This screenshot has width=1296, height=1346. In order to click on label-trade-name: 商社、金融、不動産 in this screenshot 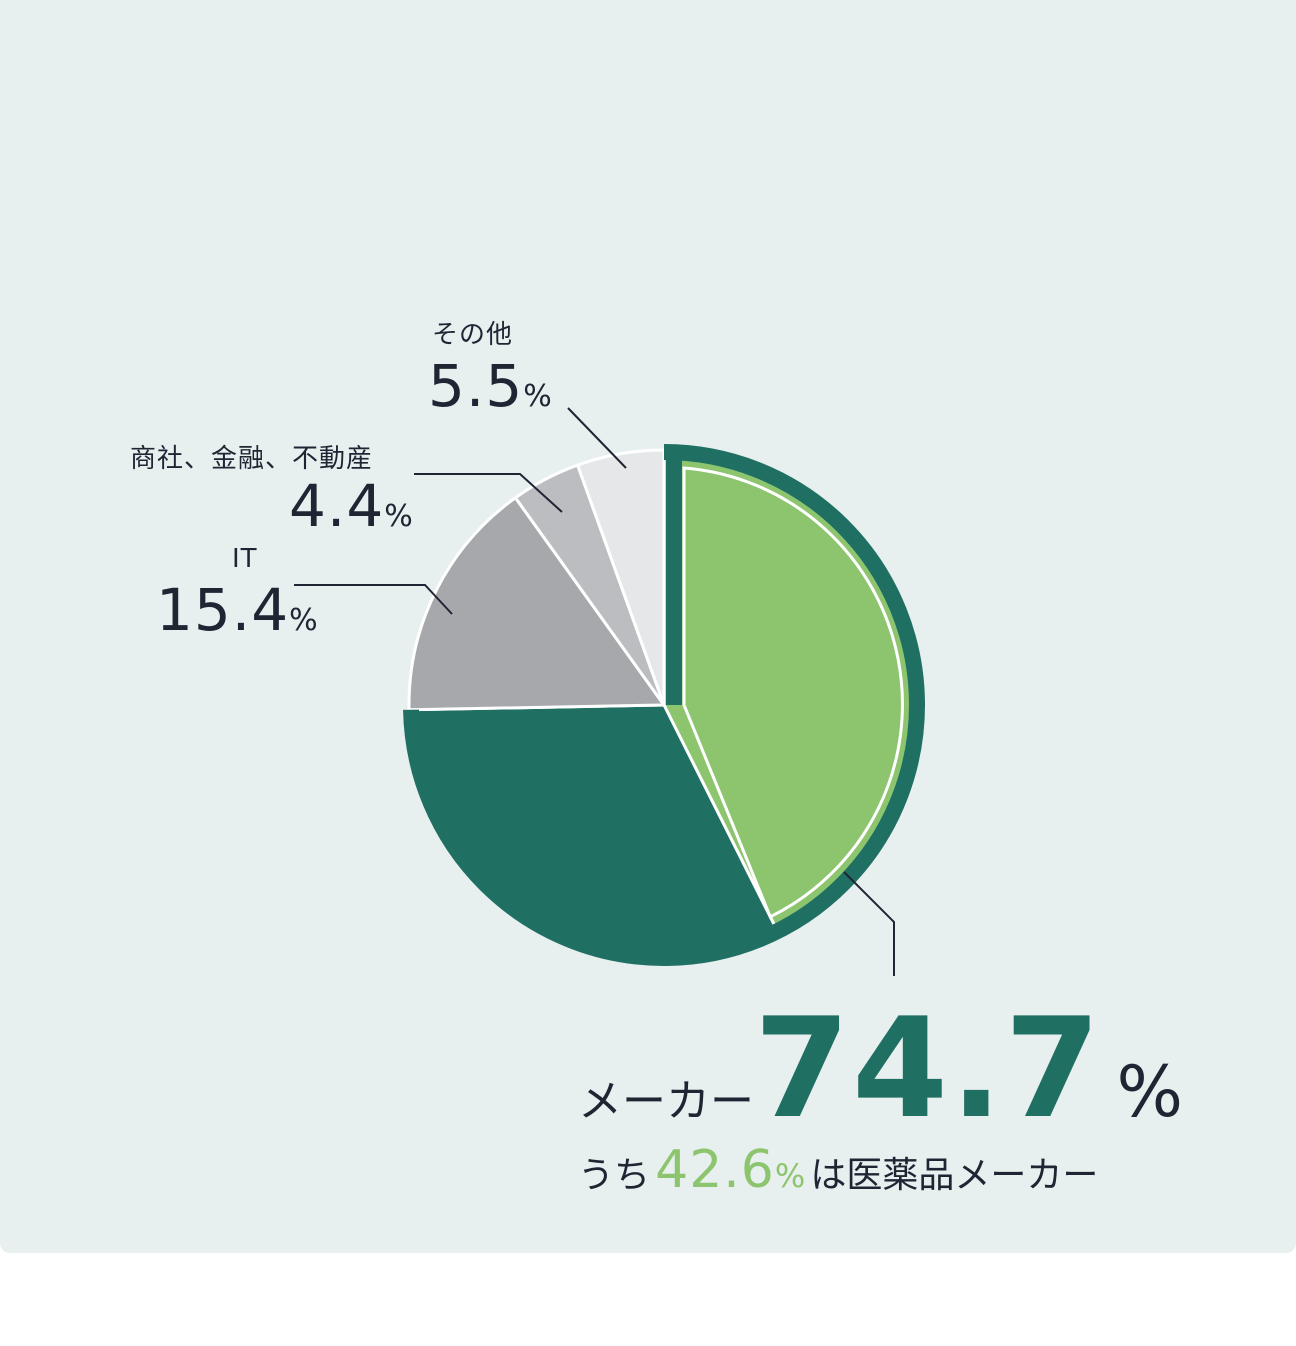, I will do `click(252, 459)`.